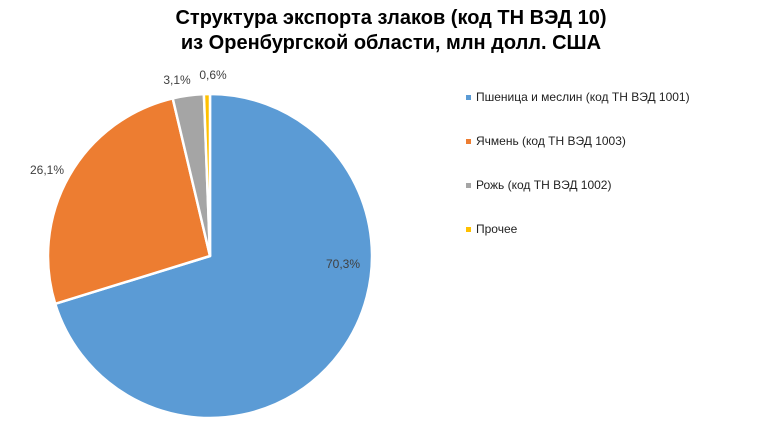  I want to click on data-label-1: 70,3%, so click(343, 264).